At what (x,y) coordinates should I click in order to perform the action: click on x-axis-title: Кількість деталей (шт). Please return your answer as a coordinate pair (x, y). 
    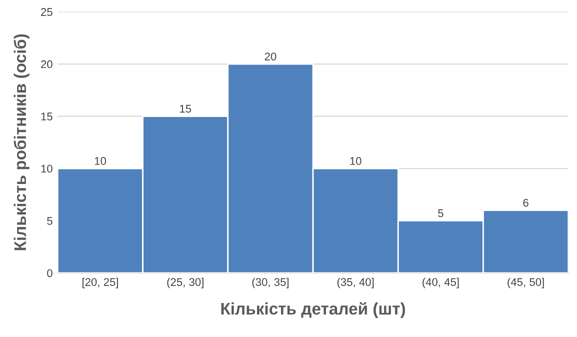
    Looking at the image, I should click on (313, 310).